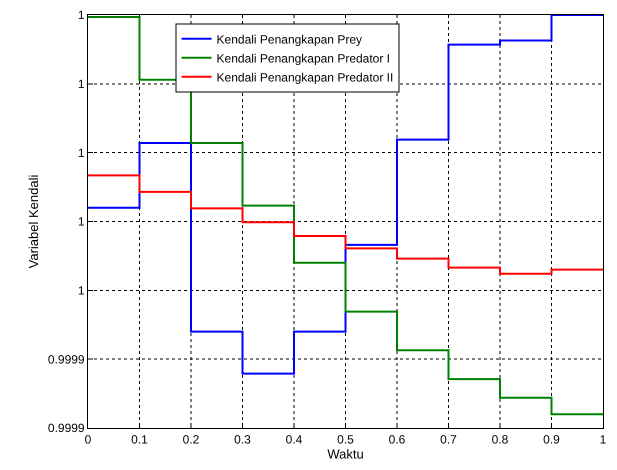 The height and width of the screenshot is (470, 617). Describe the element at coordinates (449, 439) in the screenshot. I see `x-tick-label: 0.7` at that location.